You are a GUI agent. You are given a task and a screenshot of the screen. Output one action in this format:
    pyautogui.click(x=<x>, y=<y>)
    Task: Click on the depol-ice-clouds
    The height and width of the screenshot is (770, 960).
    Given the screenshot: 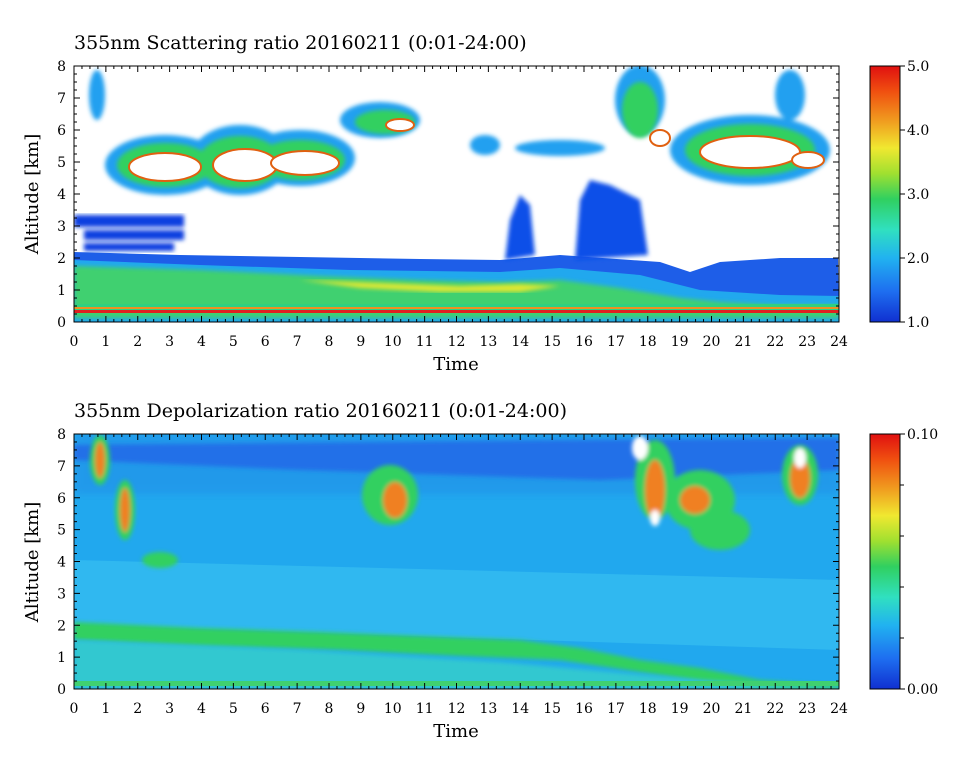 What is the action you would take?
    pyautogui.click(x=454, y=501)
    